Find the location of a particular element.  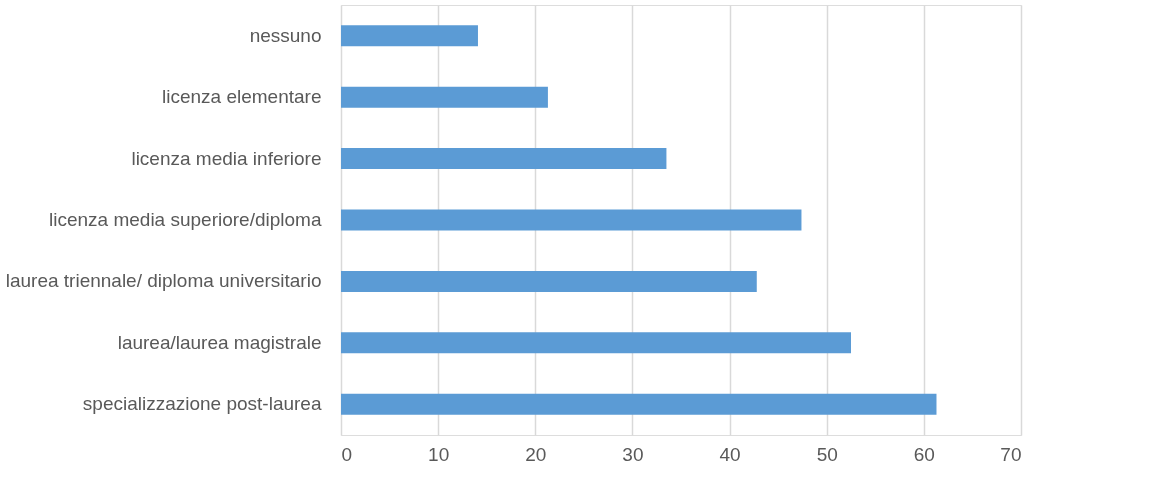

x-tick-label: 20 is located at coordinates (536, 454).